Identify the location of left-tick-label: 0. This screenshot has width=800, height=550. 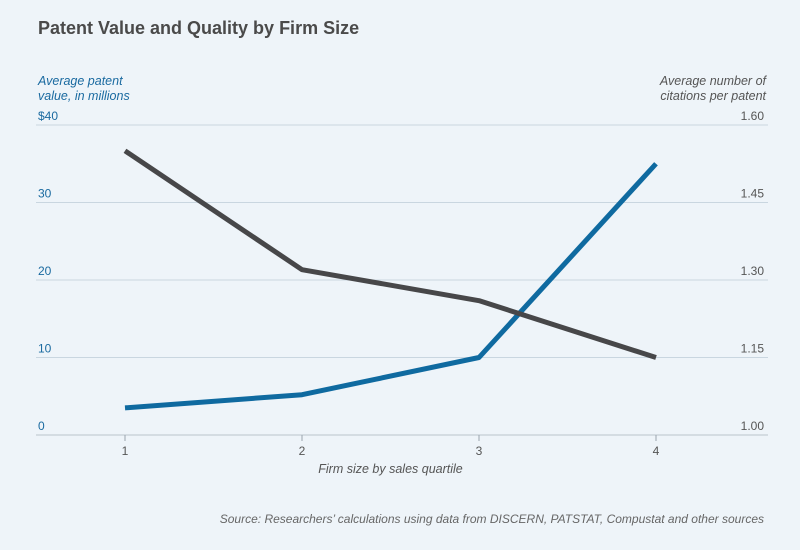
(41, 426).